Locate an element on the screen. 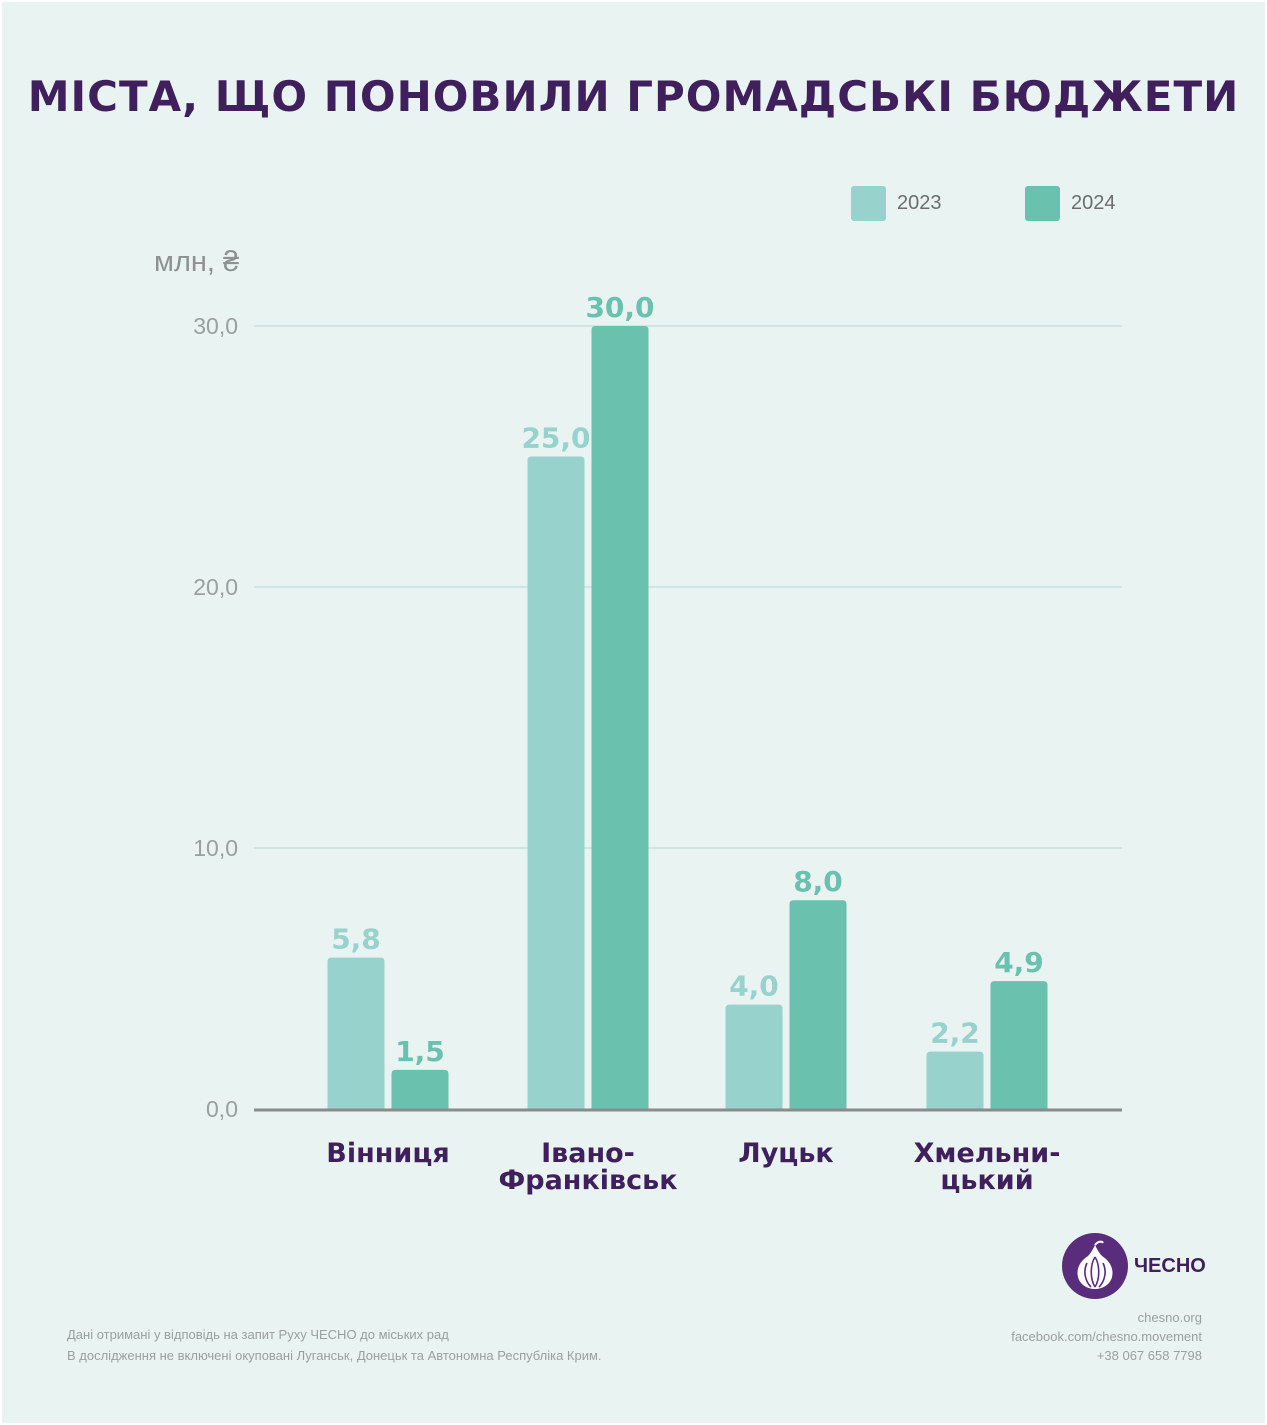 The width and height of the screenshot is (1267, 1425). y-tick-label: 10,0 is located at coordinates (215, 848).